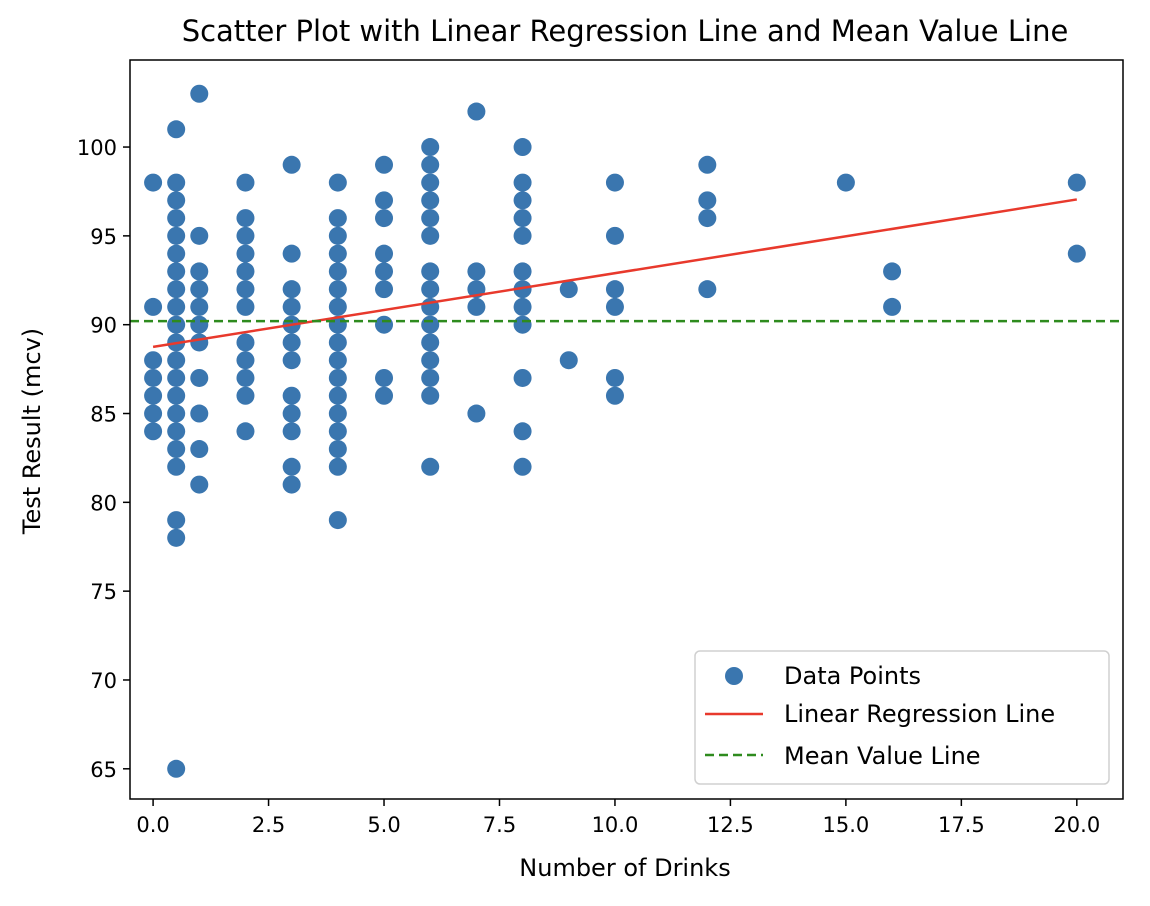  What do you see at coordinates (103, 503) in the screenshot?
I see `y-tick-label: 80` at bounding box center [103, 503].